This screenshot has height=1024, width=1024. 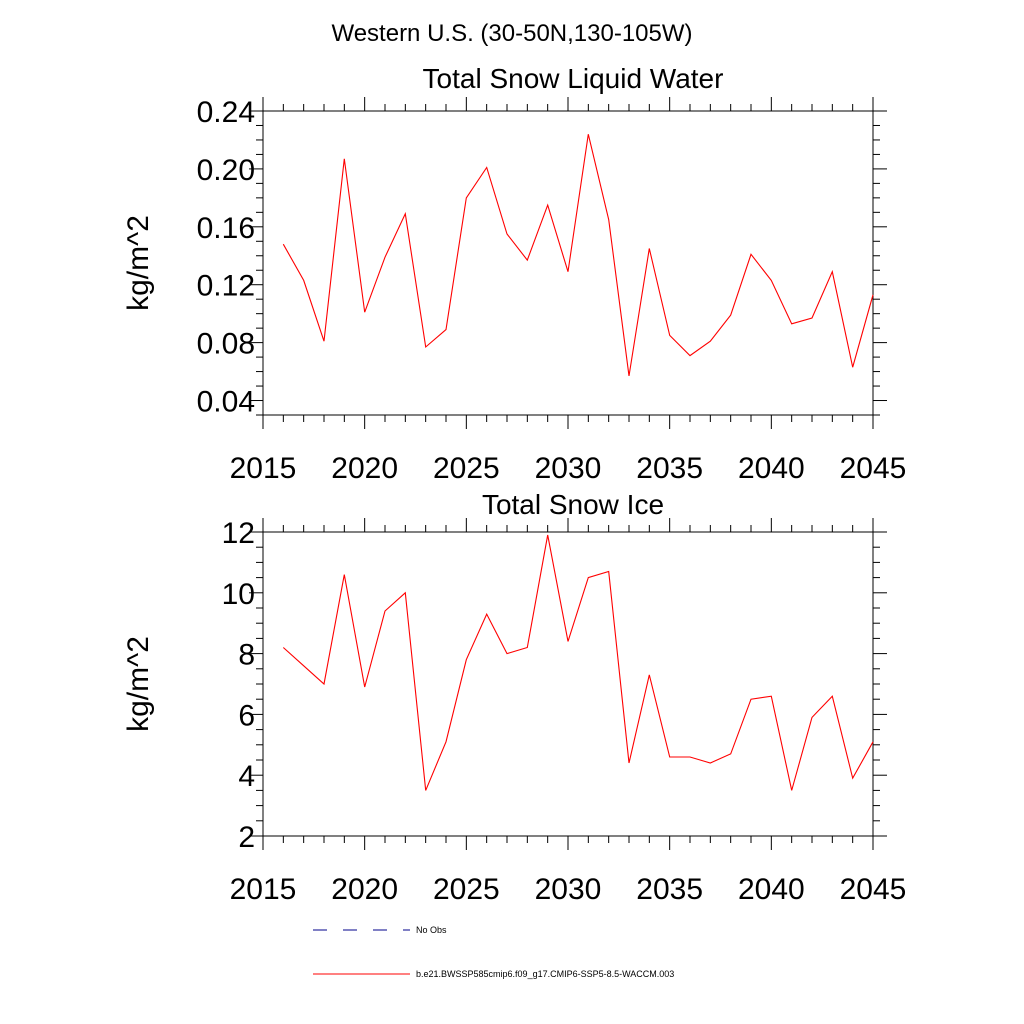 I want to click on y-tick-label: 8, so click(x=246, y=655).